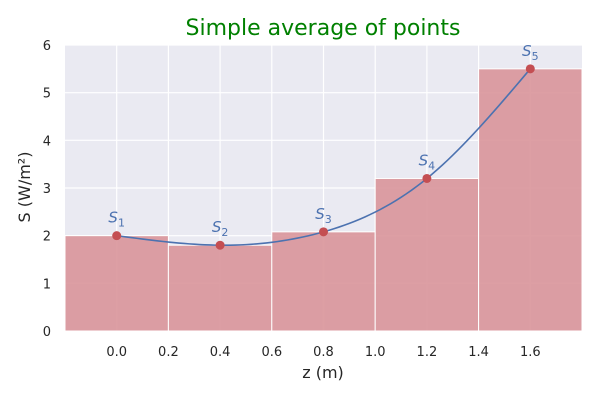 The height and width of the screenshot is (400, 600). I want to click on point-label: S2, so click(220, 228).